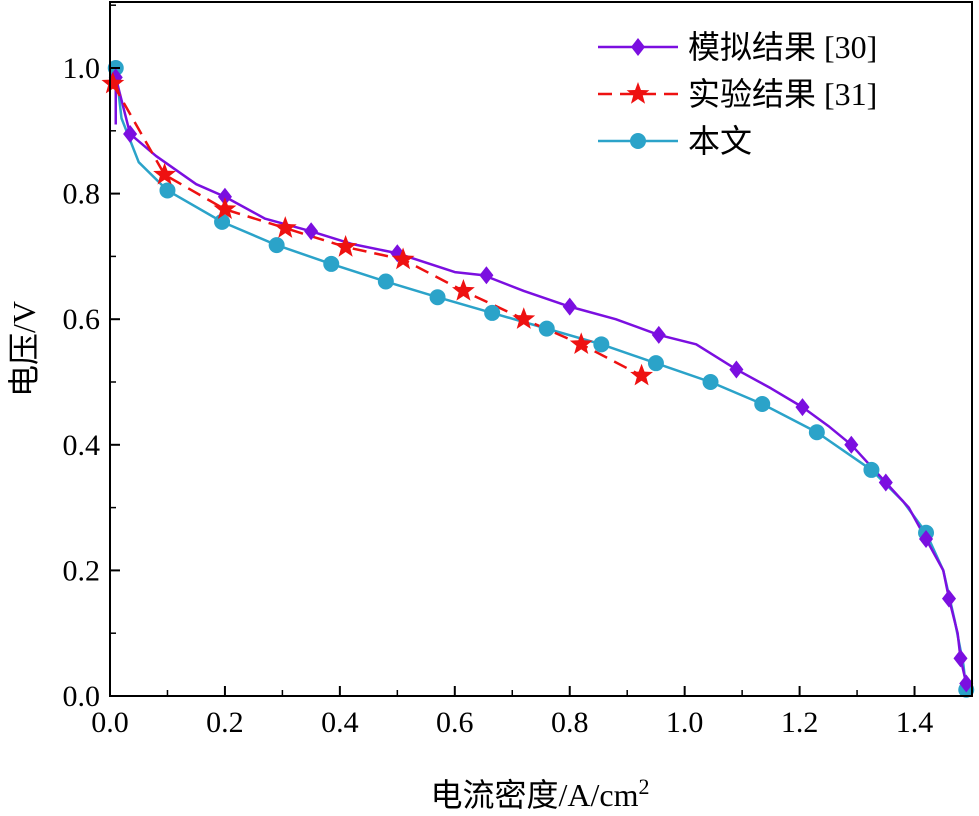  I want to click on legend-label-2: 本文, so click(720, 141).